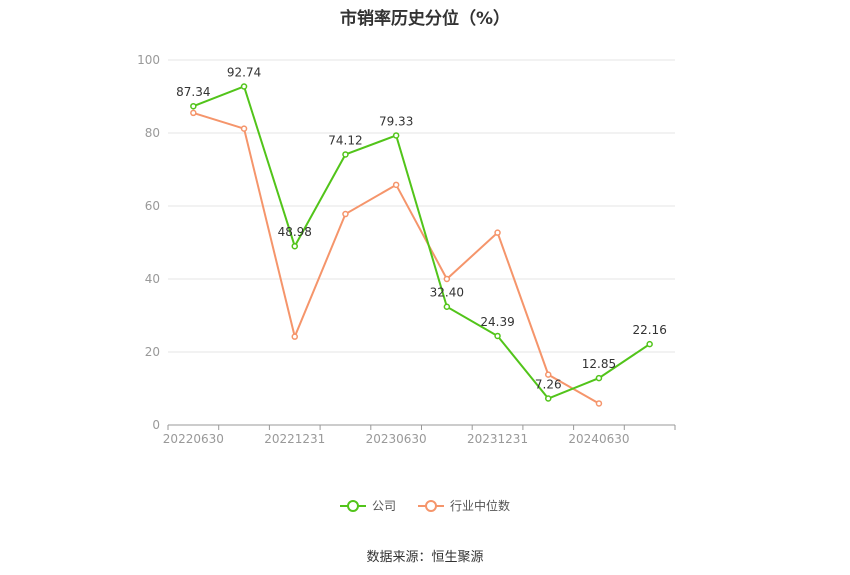  What do you see at coordinates (152, 352) in the screenshot?
I see `y-tick-label: 20` at bounding box center [152, 352].